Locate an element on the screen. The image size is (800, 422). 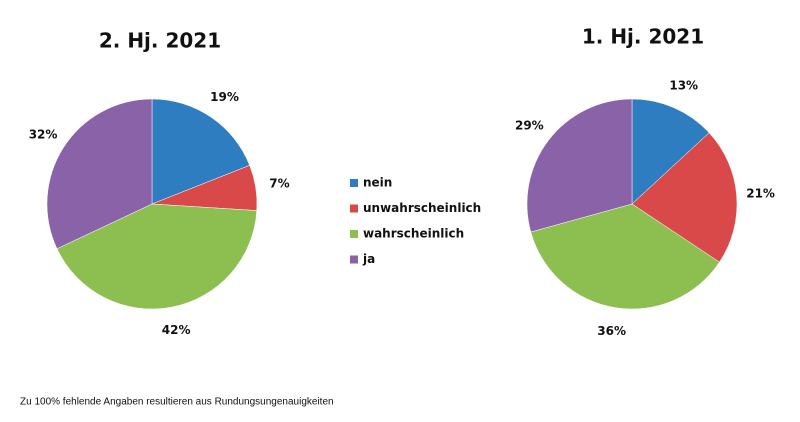
legend-label: wahrscheinlich is located at coordinates (413, 234).